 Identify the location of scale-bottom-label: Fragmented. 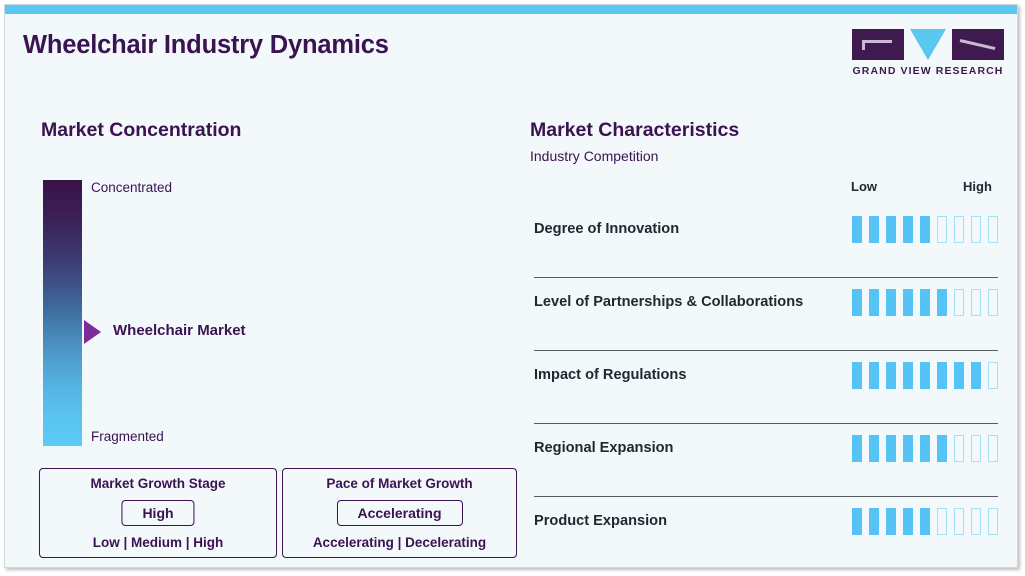
(127, 436).